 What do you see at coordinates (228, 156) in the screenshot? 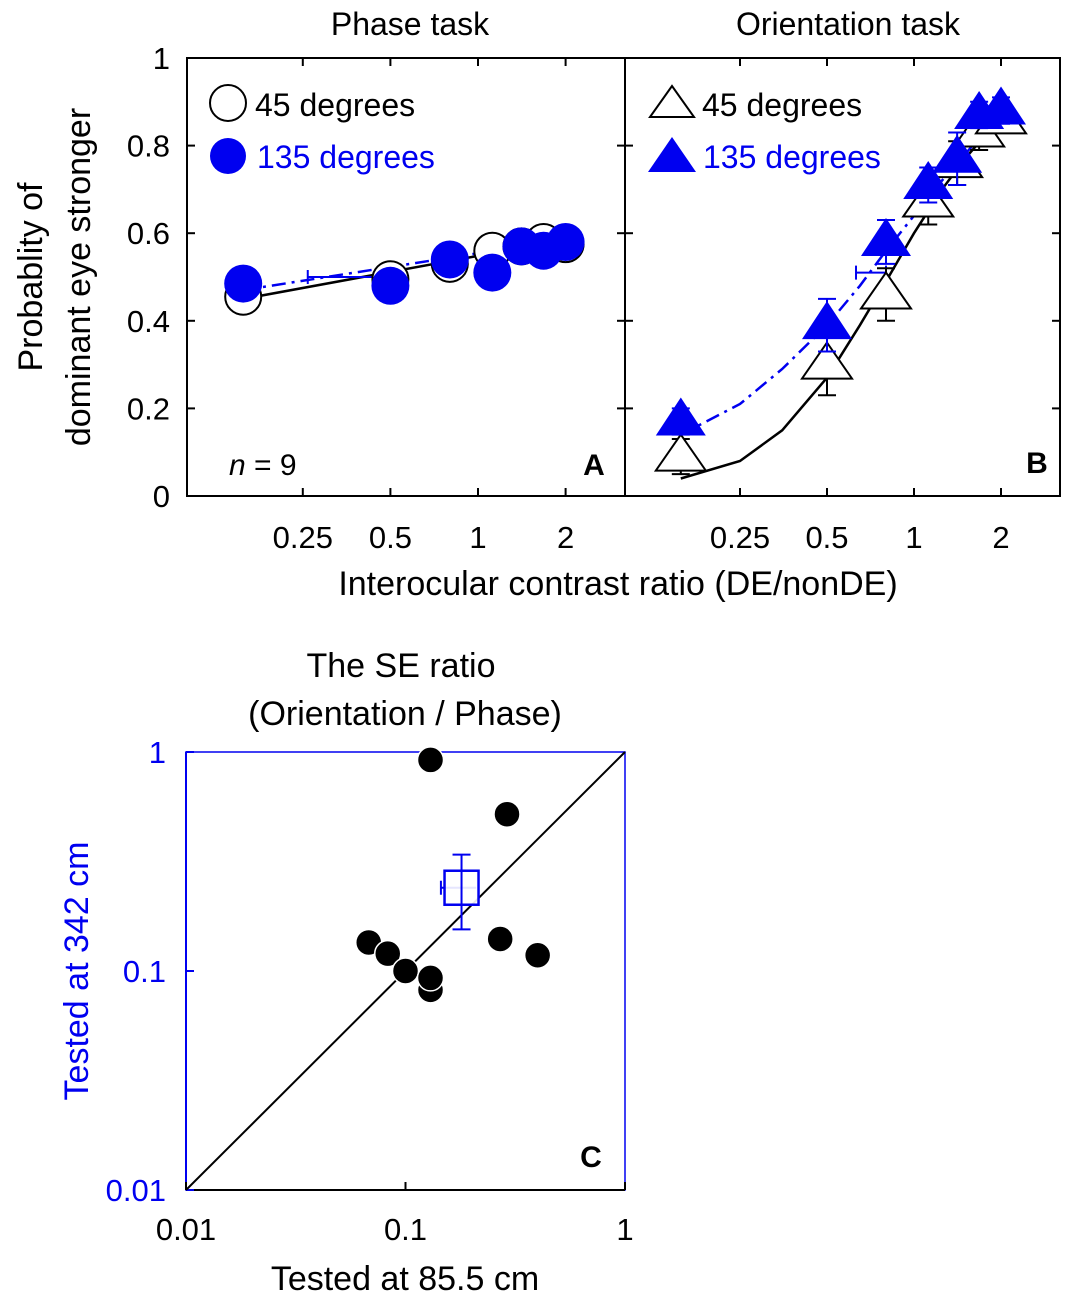
I see `legend-a-filled-circle-marker` at bounding box center [228, 156].